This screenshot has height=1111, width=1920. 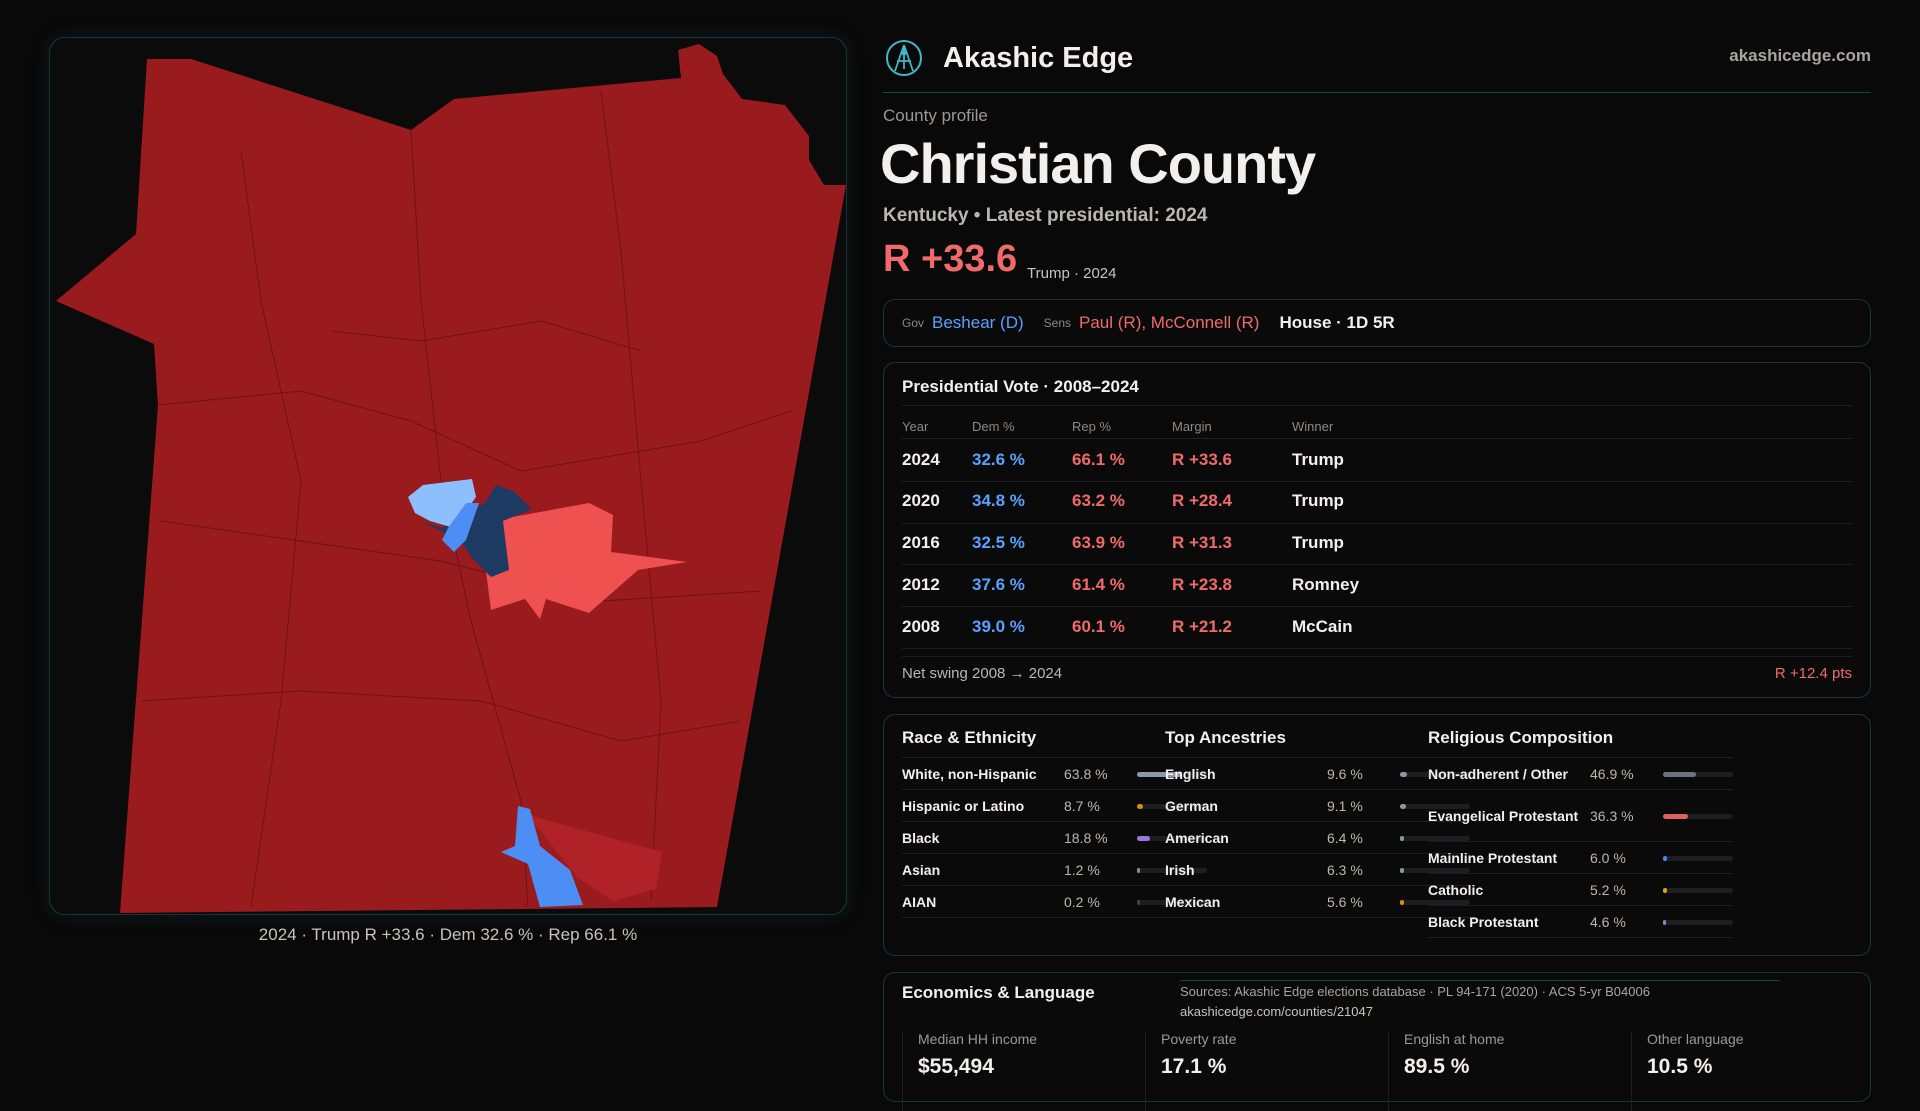 What do you see at coordinates (1086, 773) in the screenshot?
I see `stat-value: 63.8 %` at bounding box center [1086, 773].